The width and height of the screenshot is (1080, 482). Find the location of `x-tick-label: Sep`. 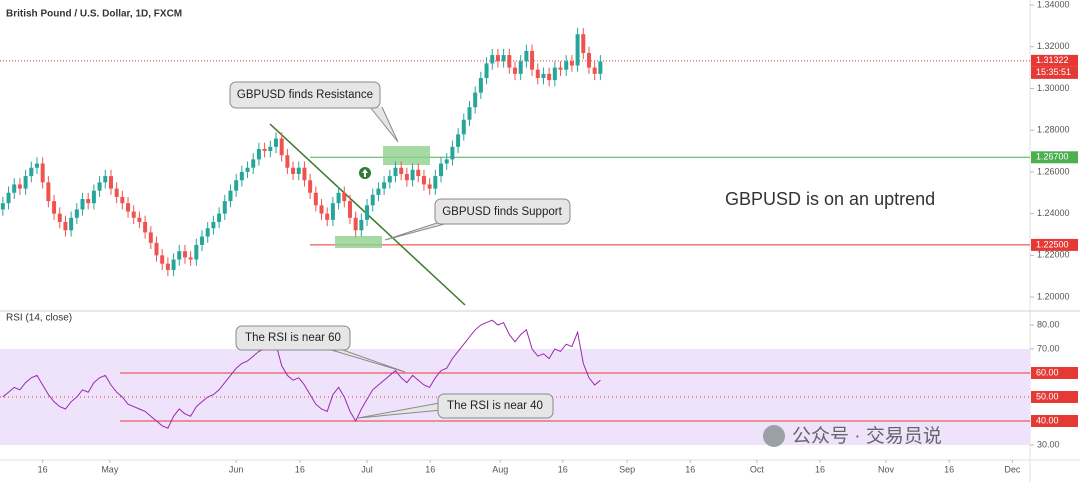

x-tick-label: Sep is located at coordinates (627, 469).